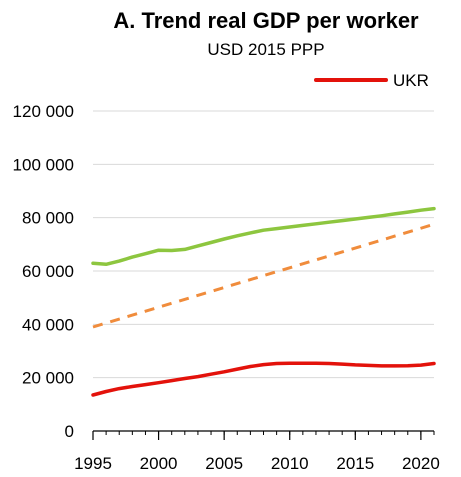  I want to click on y-tick-label: 60 000, so click(48, 271).